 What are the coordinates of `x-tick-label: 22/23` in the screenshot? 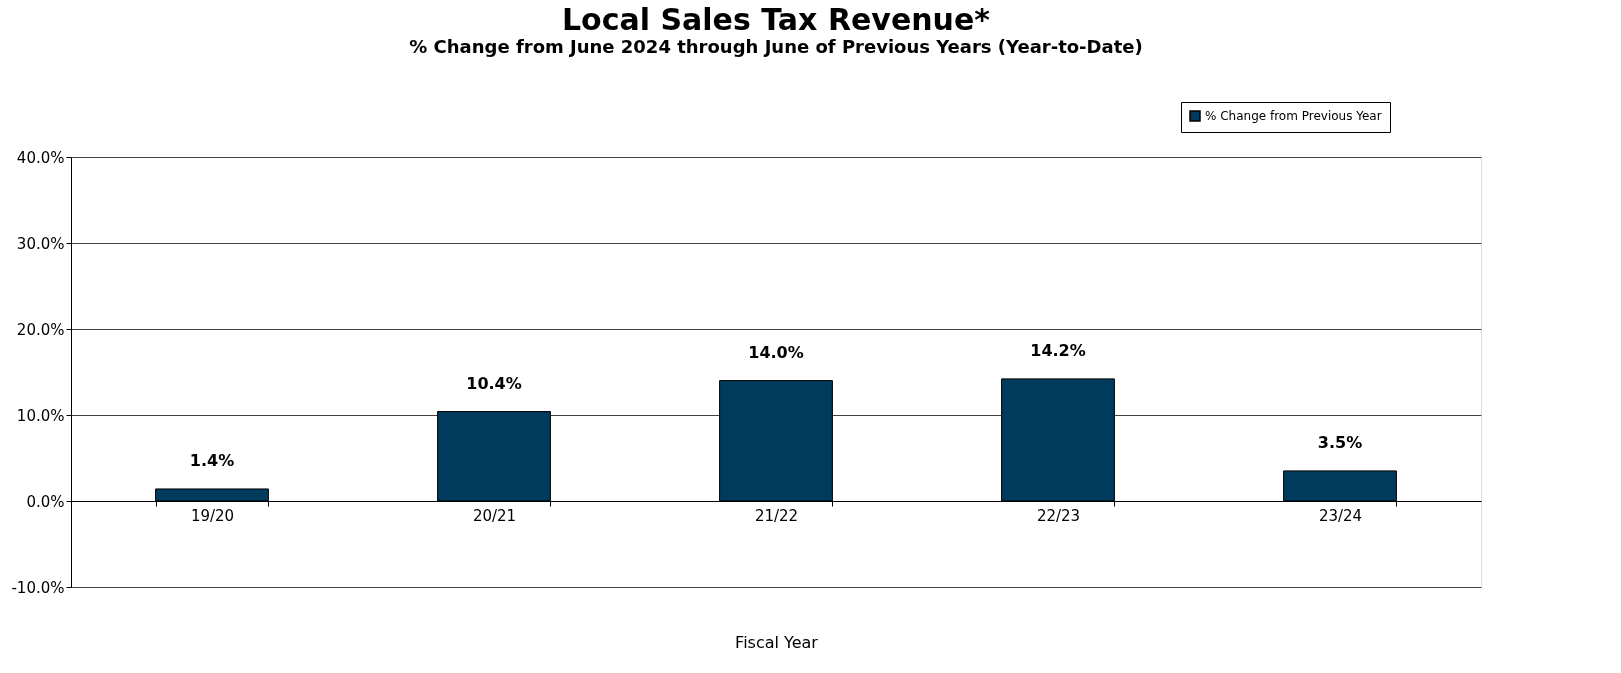 It's located at (1058, 515).